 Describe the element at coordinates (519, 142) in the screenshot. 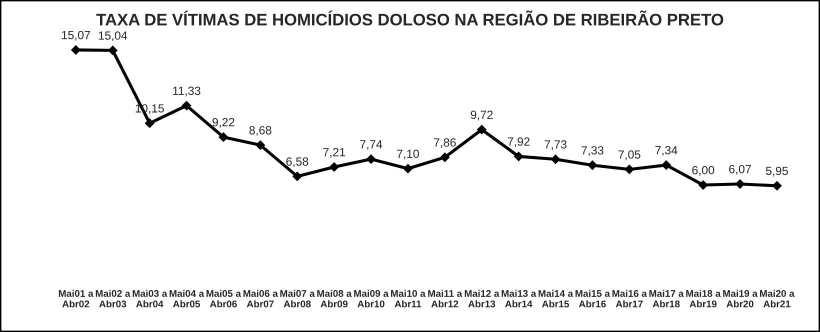

I see `data-label: 7,92` at that location.